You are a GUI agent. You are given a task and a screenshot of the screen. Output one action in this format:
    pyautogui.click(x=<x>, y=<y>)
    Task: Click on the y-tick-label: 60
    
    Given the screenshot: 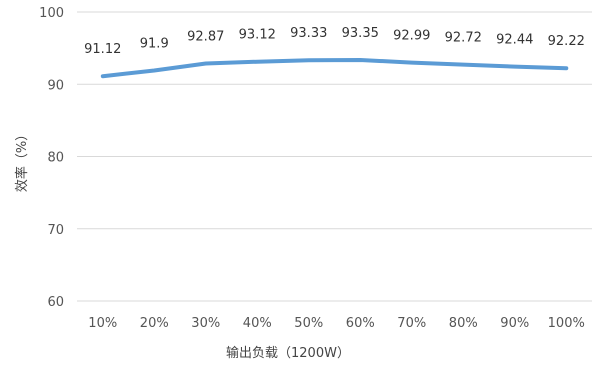 What is the action you would take?
    pyautogui.click(x=55, y=302)
    